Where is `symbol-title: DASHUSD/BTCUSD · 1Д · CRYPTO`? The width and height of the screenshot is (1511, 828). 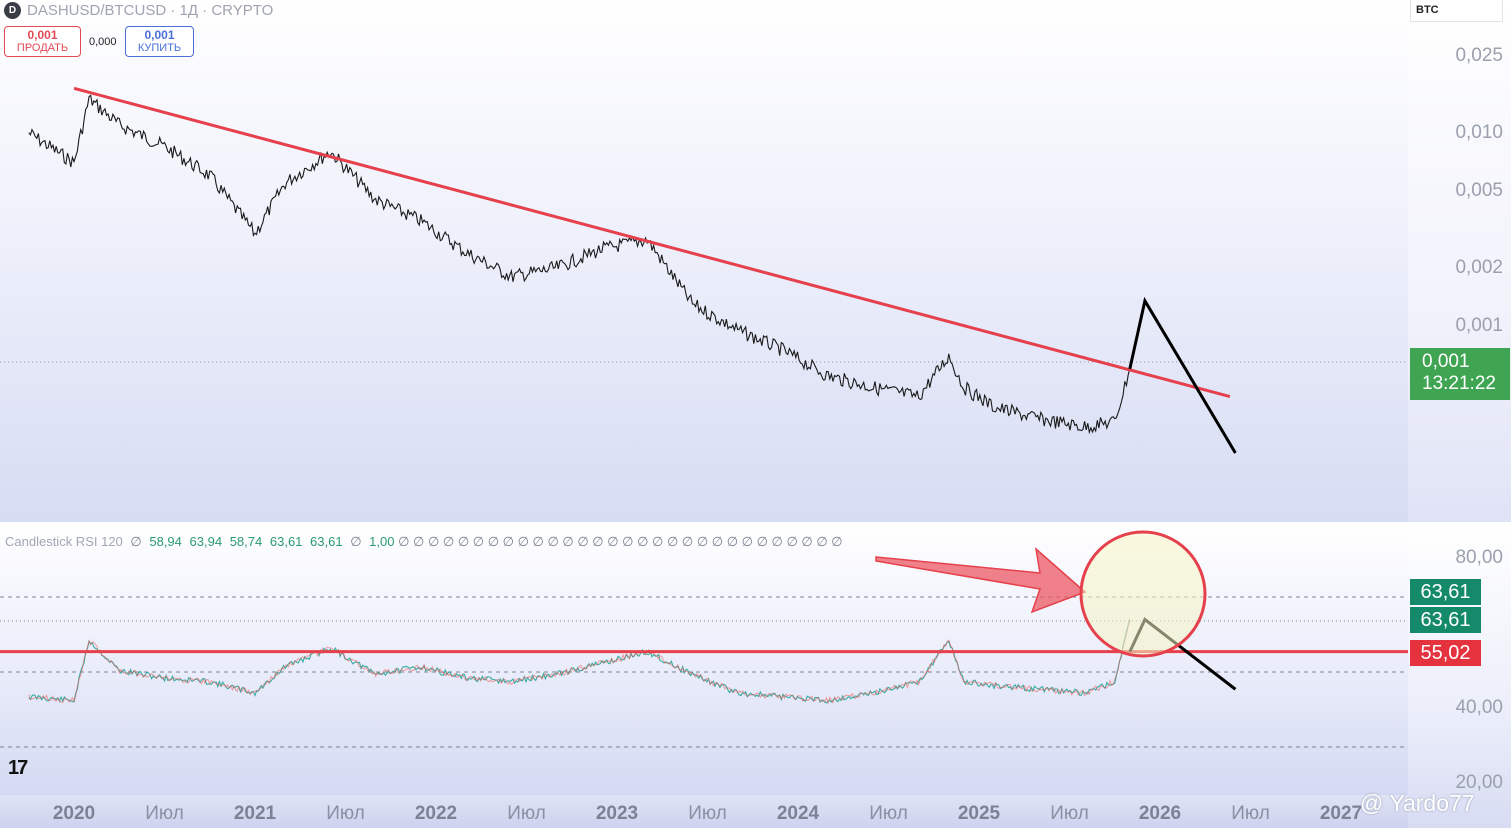
symbol-title: DASHUSD/BTCUSD · 1Д · CRYPTO is located at coordinates (150, 10).